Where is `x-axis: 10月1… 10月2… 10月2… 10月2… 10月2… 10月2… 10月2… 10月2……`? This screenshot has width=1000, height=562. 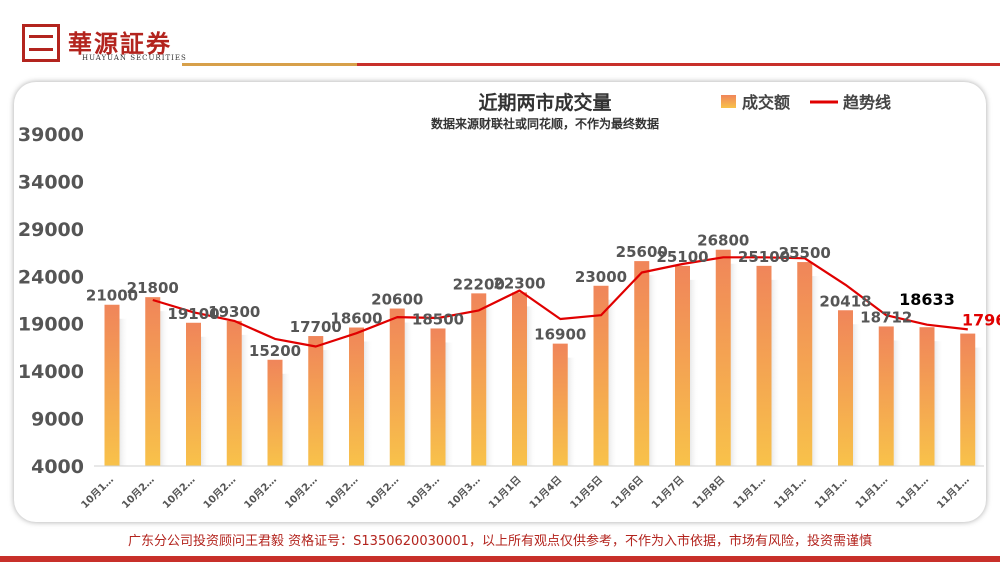
x-axis: 10月1… 10月2… 10月2… 10月2… 10月2… 10月2… 10月2… 10月2…… is located at coordinates (525, 492).